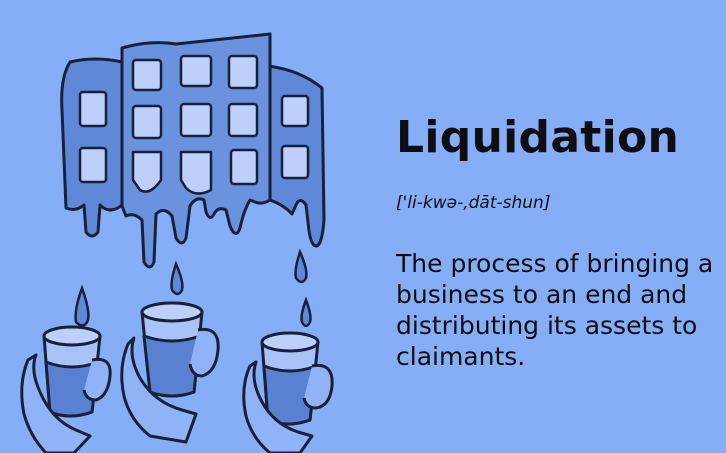 Image resolution: width=726 pixels, height=453 pixels. I want to click on cup-right, so click(290, 378).